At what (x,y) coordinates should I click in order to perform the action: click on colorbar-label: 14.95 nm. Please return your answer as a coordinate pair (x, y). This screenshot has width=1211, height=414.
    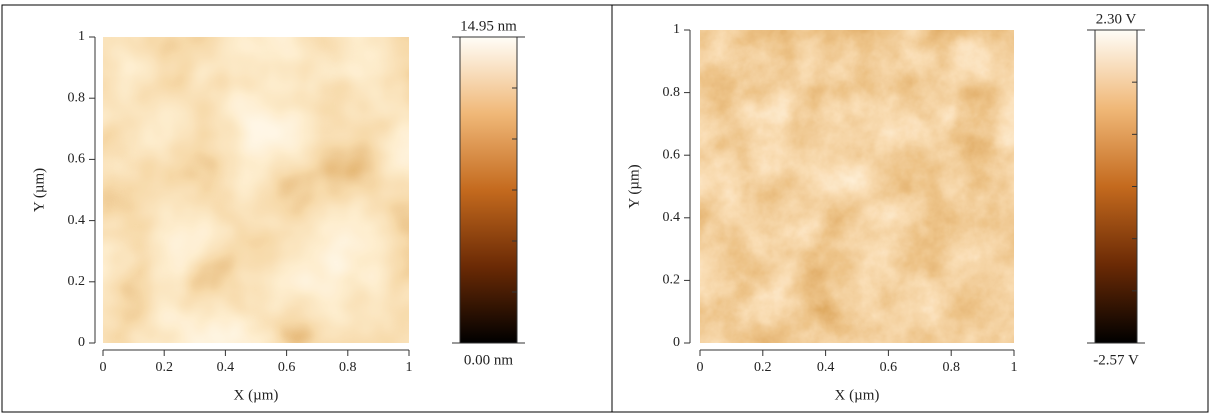
    Looking at the image, I should click on (488, 26).